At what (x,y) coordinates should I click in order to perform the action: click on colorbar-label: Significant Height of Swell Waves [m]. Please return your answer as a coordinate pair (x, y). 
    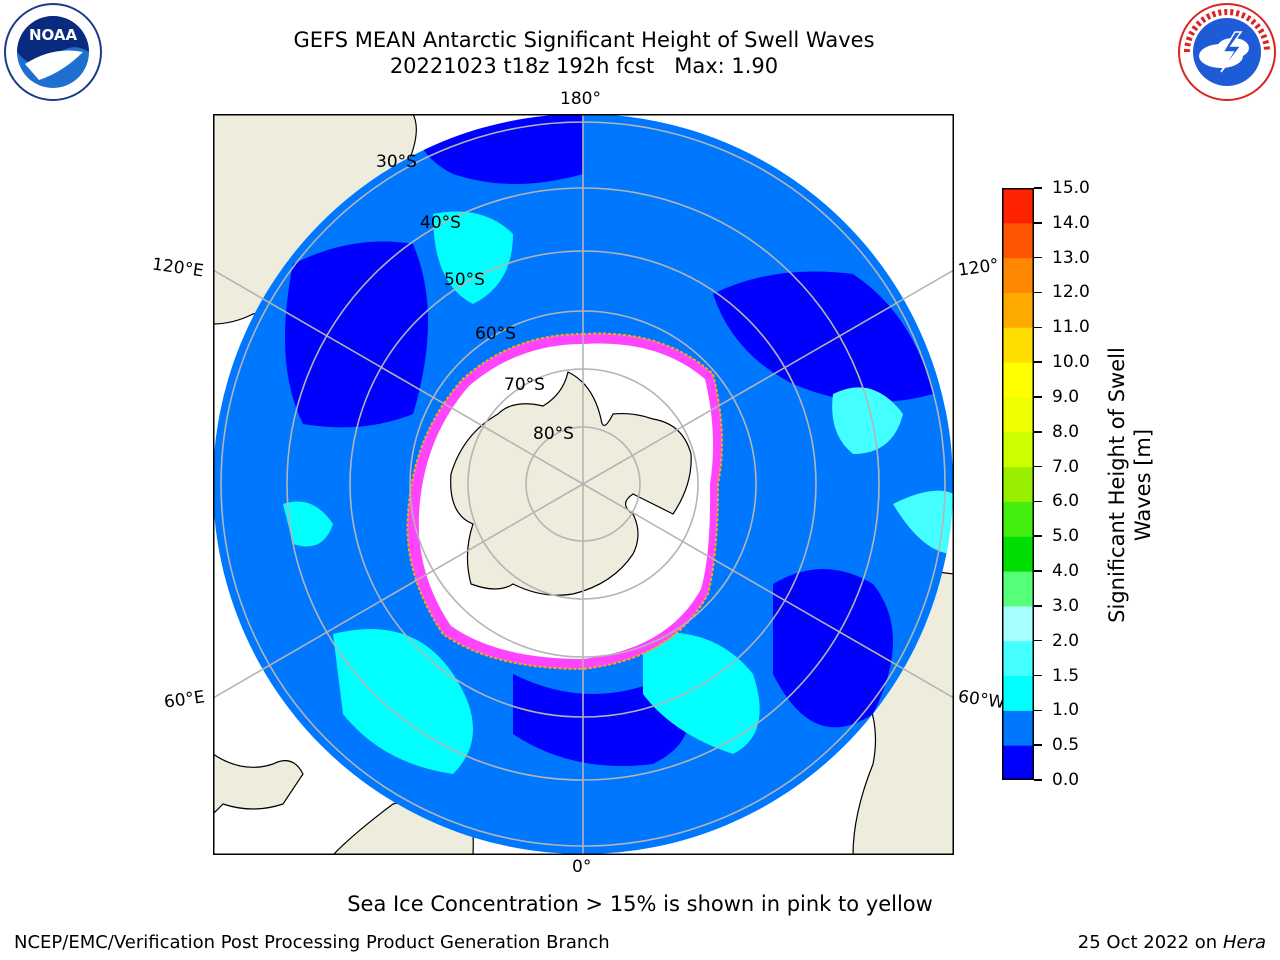
    Looking at the image, I should click on (1130, 485).